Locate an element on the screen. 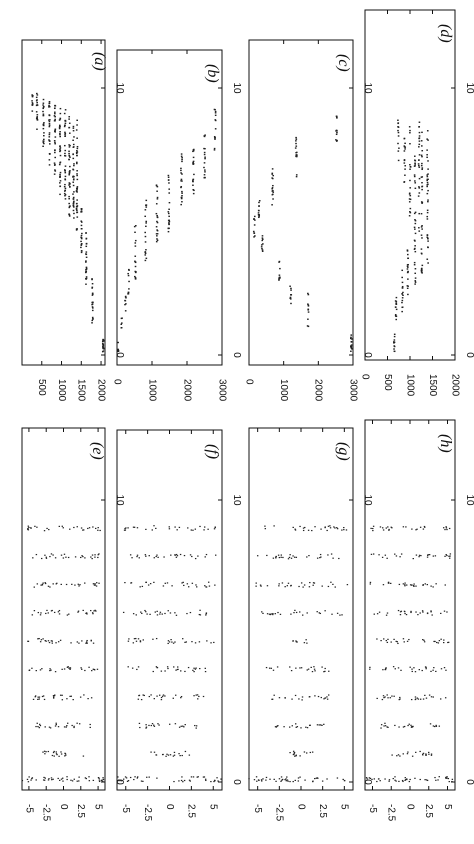  y-tick-label: 0 is located at coordinates (63, 807).